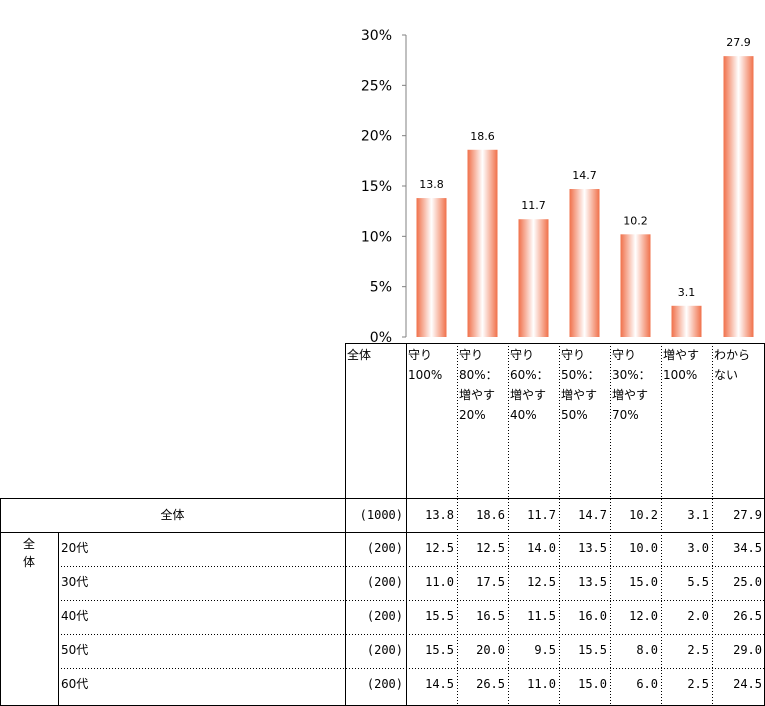  What do you see at coordinates (75, 684) in the screenshot?
I see `row-label: 60代` at bounding box center [75, 684].